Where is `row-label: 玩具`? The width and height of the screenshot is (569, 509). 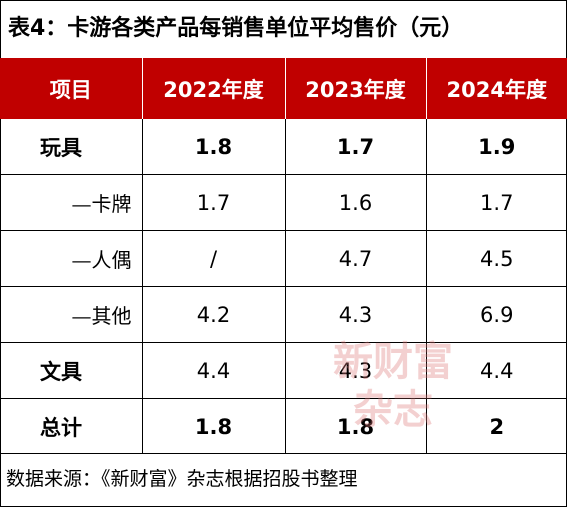 row-label: 玩具 is located at coordinates (61, 147).